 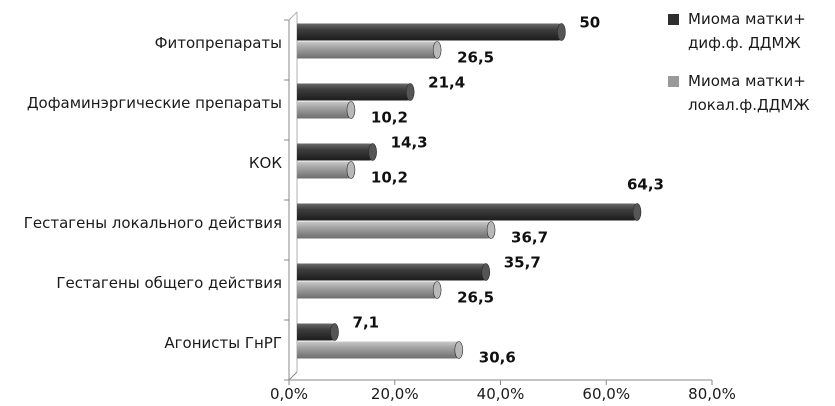 What do you see at coordinates (218, 43) in the screenshot?
I see `category-label: Фитопрепараты` at bounding box center [218, 43].